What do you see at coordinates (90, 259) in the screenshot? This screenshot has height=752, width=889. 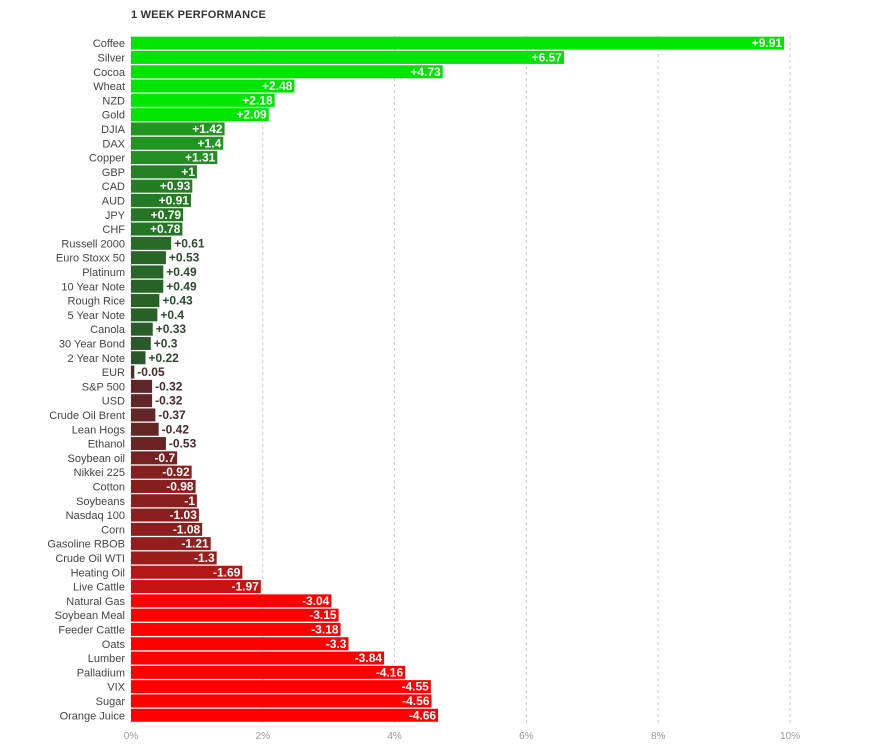 I see `category-label: Euro Stoxx 50` at bounding box center [90, 259].